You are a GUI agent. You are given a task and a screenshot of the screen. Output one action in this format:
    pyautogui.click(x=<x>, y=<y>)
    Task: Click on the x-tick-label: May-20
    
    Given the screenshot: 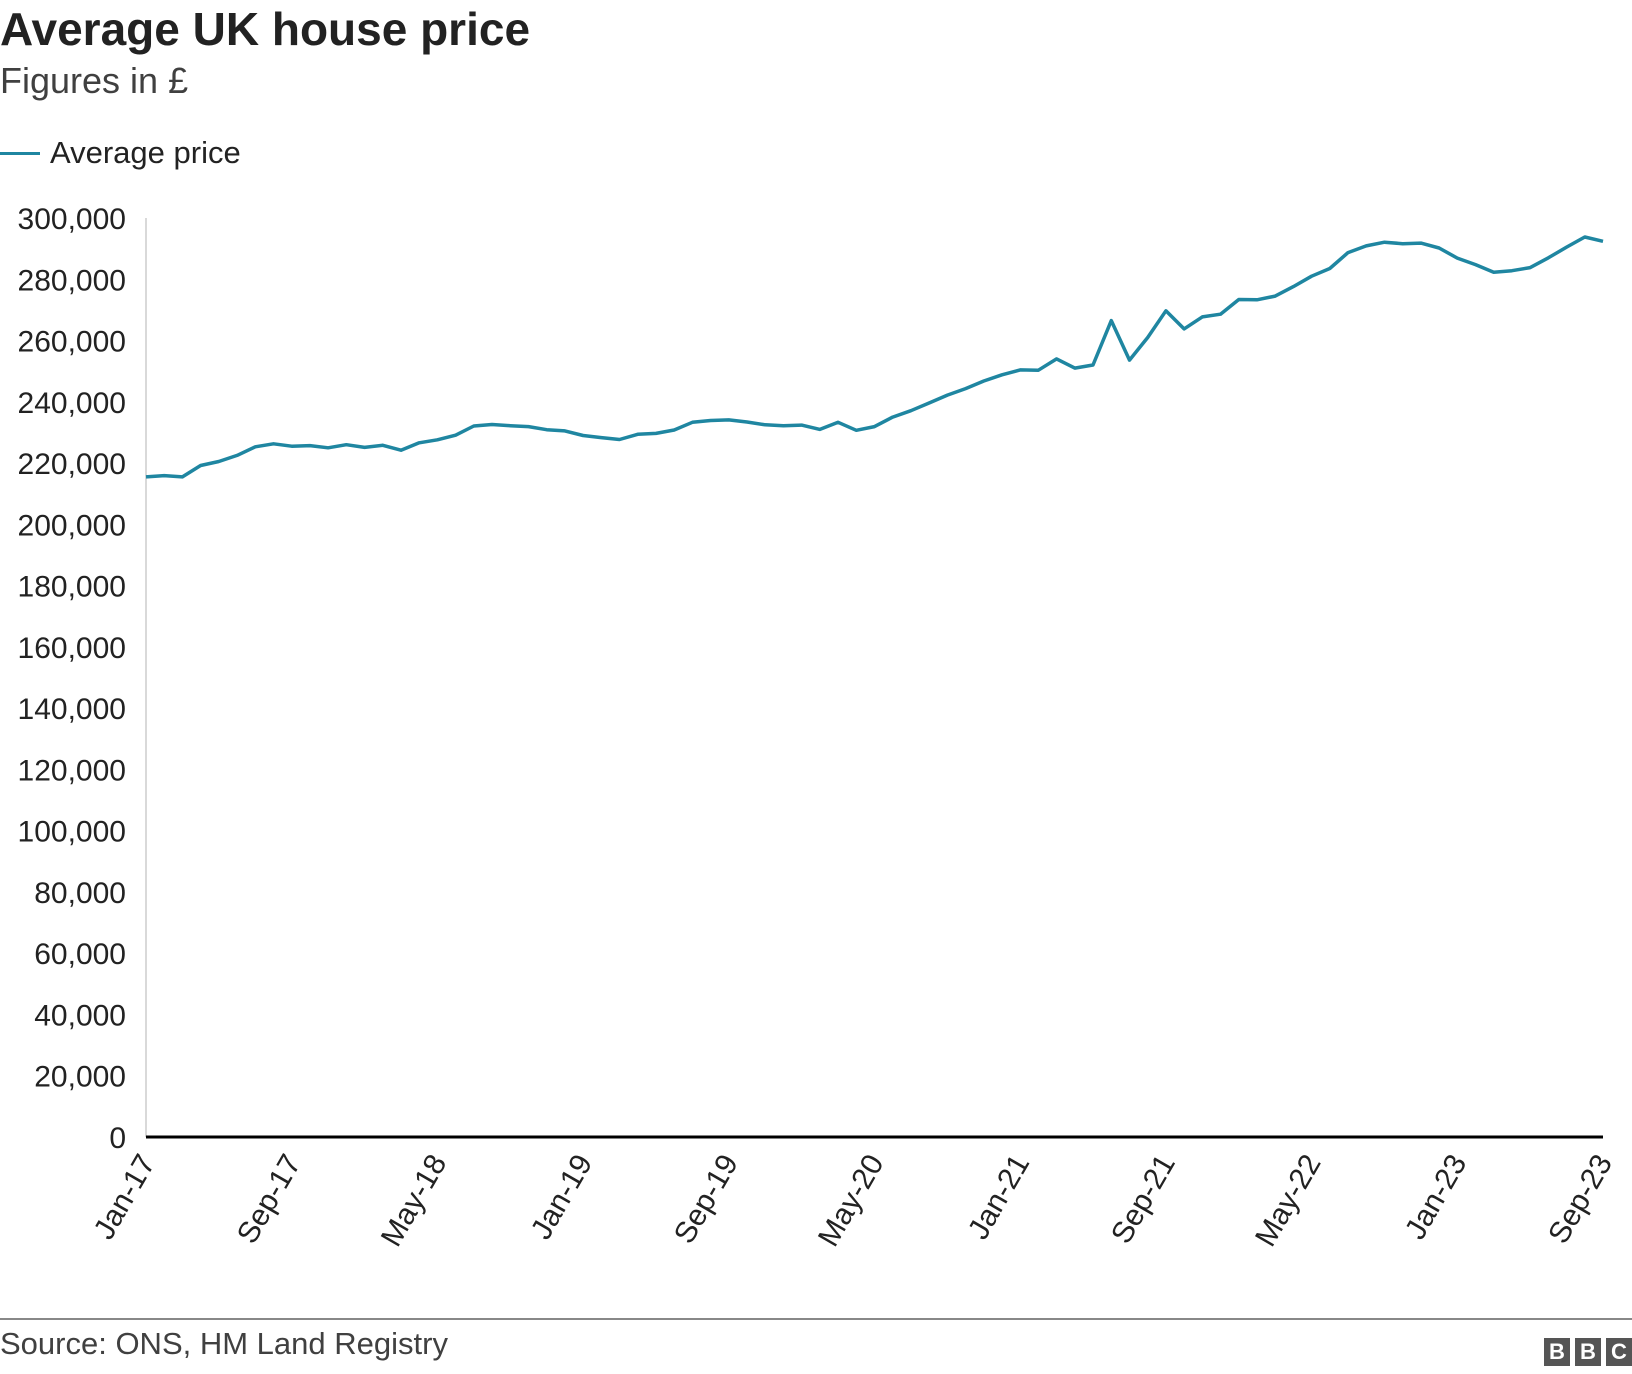 What is the action you would take?
    pyautogui.click(x=851, y=1200)
    